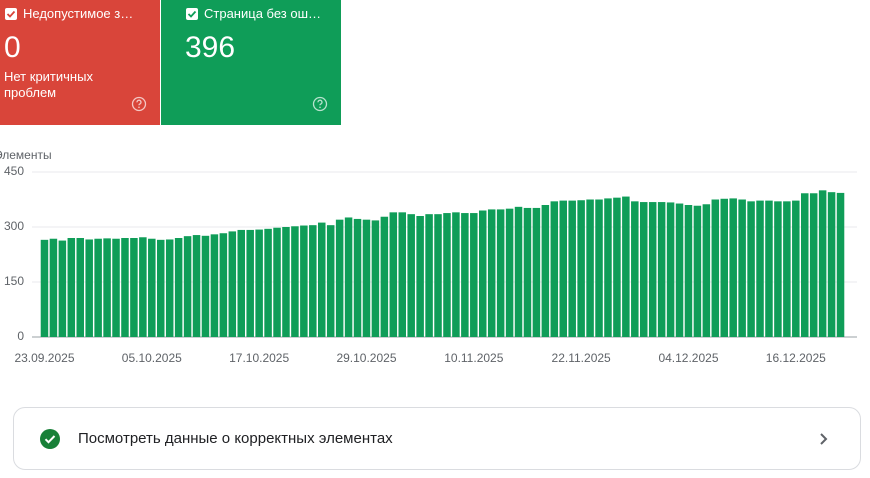 The width and height of the screenshot is (870, 478). I want to click on y-tick-label: 450, so click(14, 171).